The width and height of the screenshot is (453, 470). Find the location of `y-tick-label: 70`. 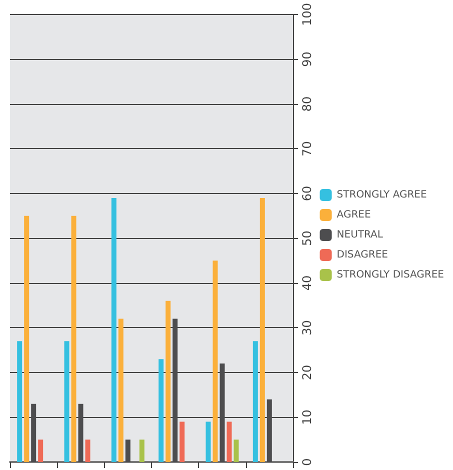

y-tick-label: 70 is located at coordinates (307, 148).